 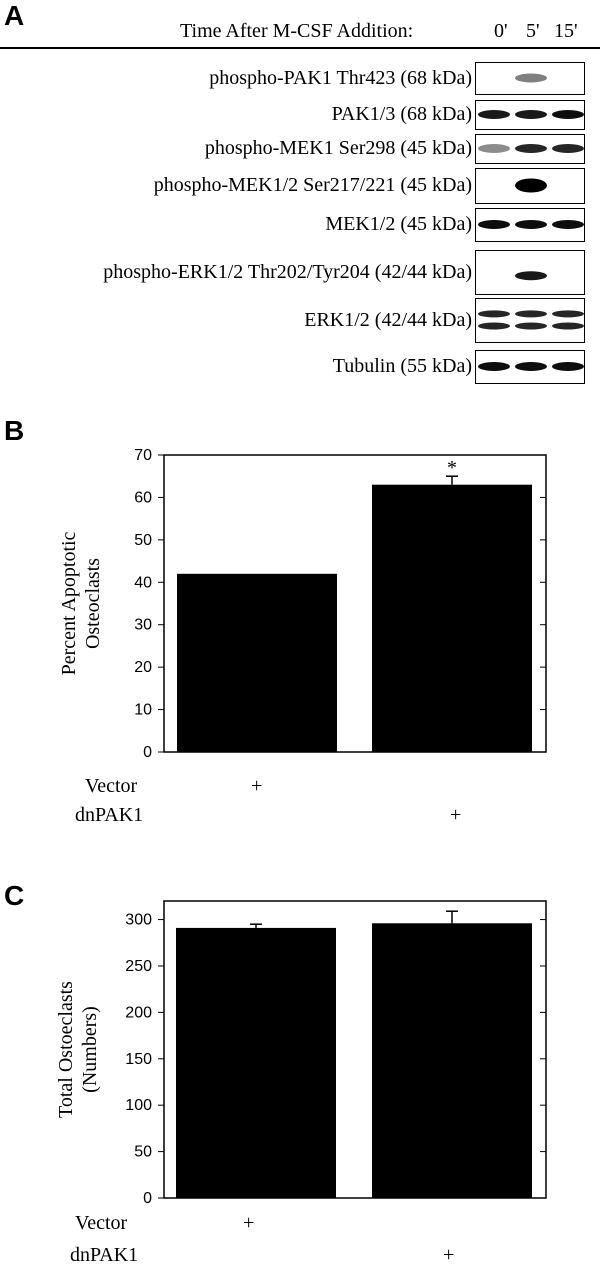 What do you see at coordinates (287, 271) in the screenshot?
I see `blot-label-5: phospho-ERK1/2 Thr202/Tyr204 (42/44 kDa)` at bounding box center [287, 271].